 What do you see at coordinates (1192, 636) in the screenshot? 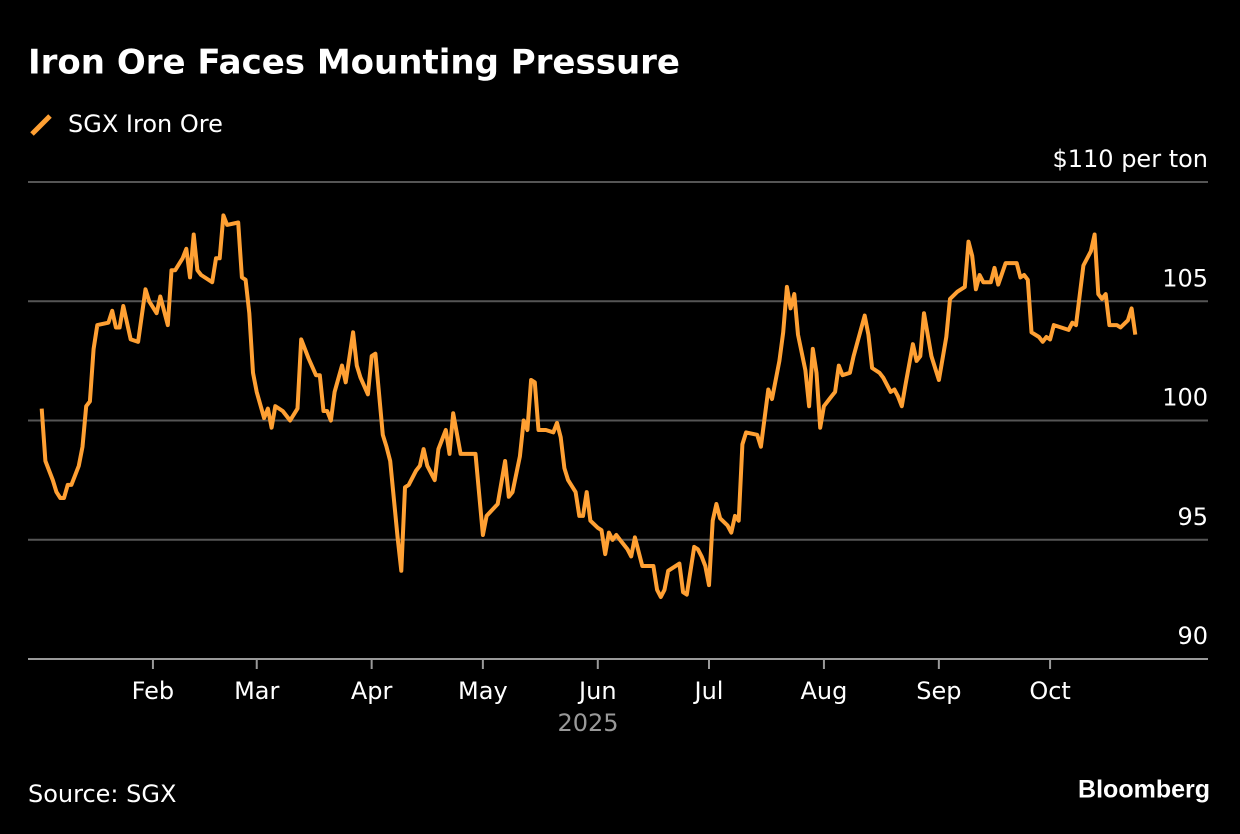
I see `y-tick-label: 90` at bounding box center [1192, 636].